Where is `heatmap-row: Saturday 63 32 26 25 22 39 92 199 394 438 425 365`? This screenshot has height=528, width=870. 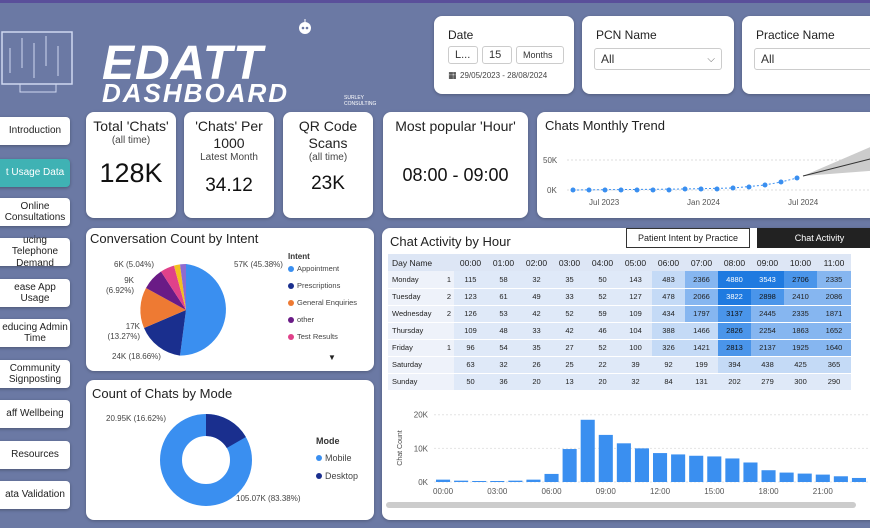 heatmap-row: Saturday 63 32 26 25 22 39 92 199 394 438 425 365 is located at coordinates (619, 365).